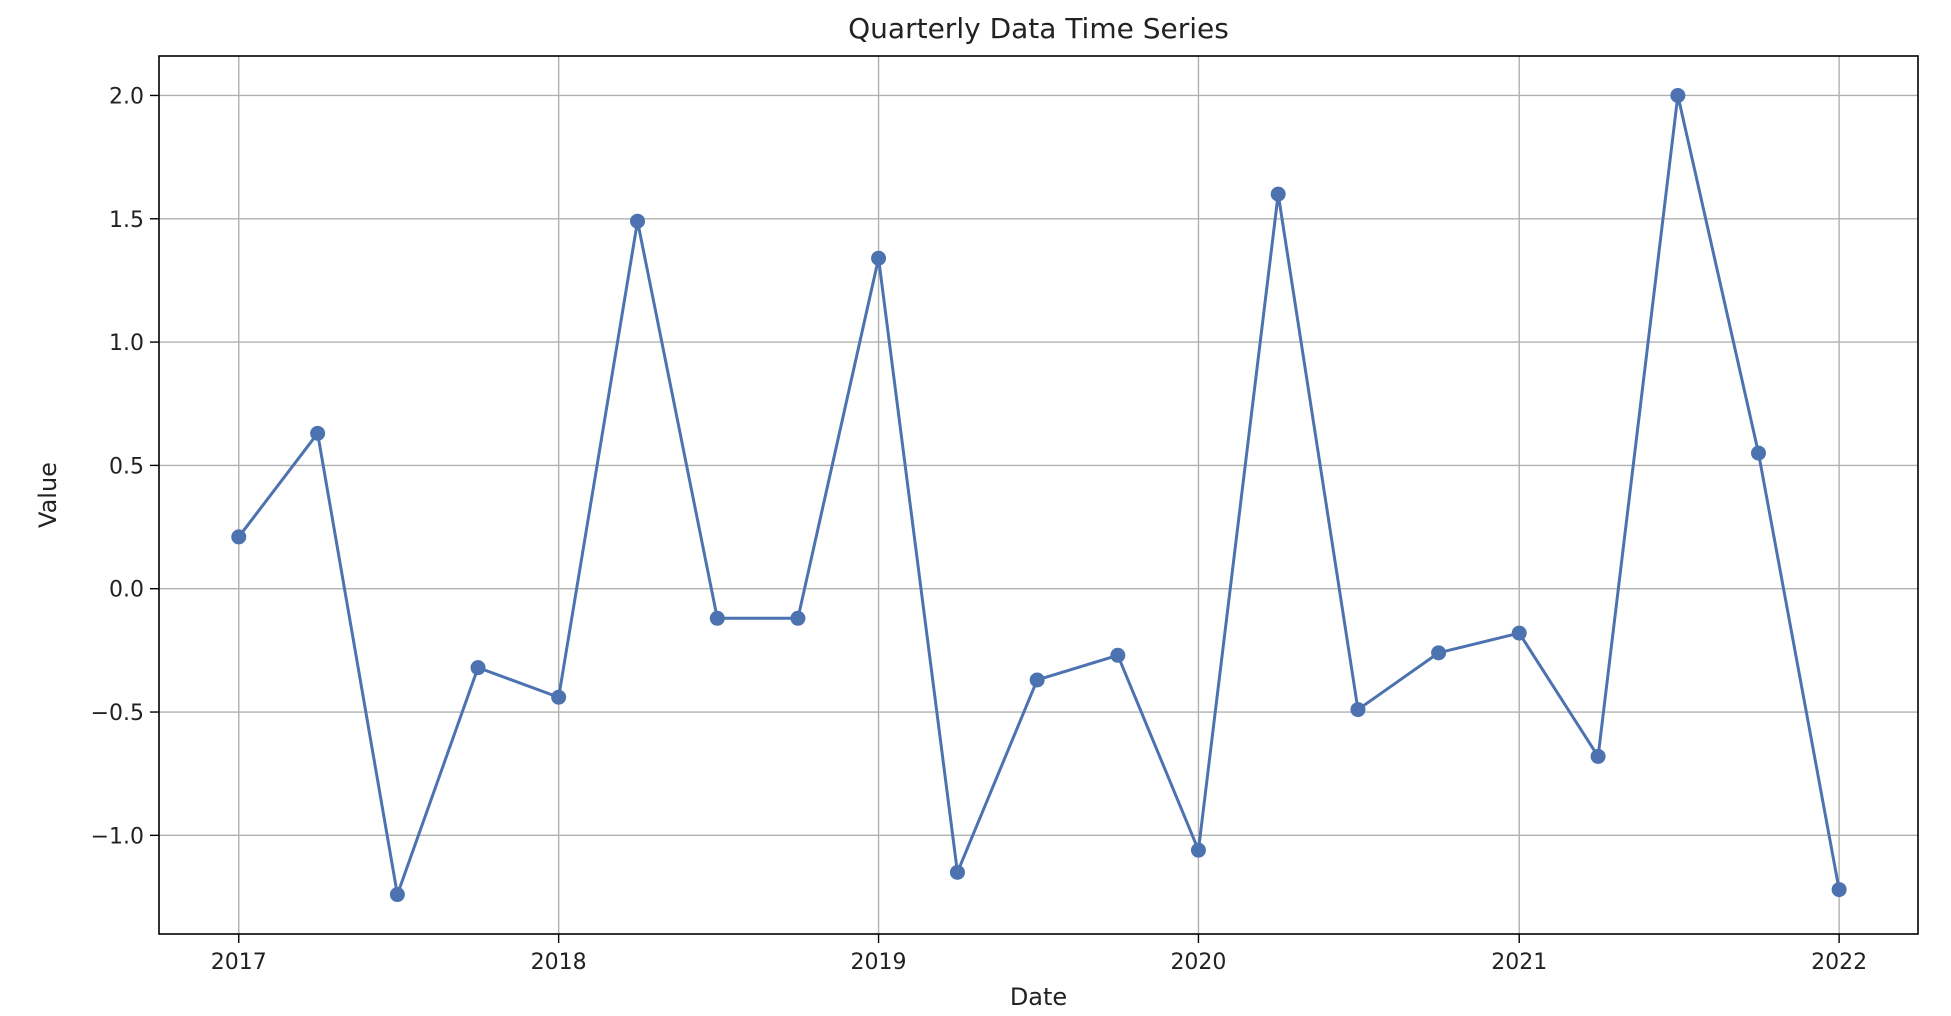  What do you see at coordinates (126, 590) in the screenshot?
I see `y-tick-label: 0.0` at bounding box center [126, 590].